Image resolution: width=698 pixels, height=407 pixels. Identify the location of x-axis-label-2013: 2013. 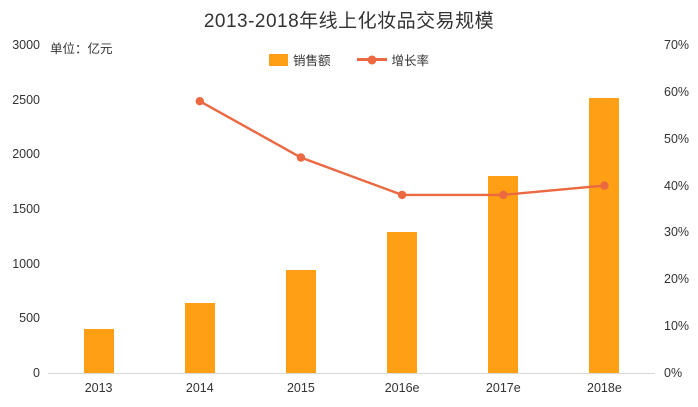
(98, 388).